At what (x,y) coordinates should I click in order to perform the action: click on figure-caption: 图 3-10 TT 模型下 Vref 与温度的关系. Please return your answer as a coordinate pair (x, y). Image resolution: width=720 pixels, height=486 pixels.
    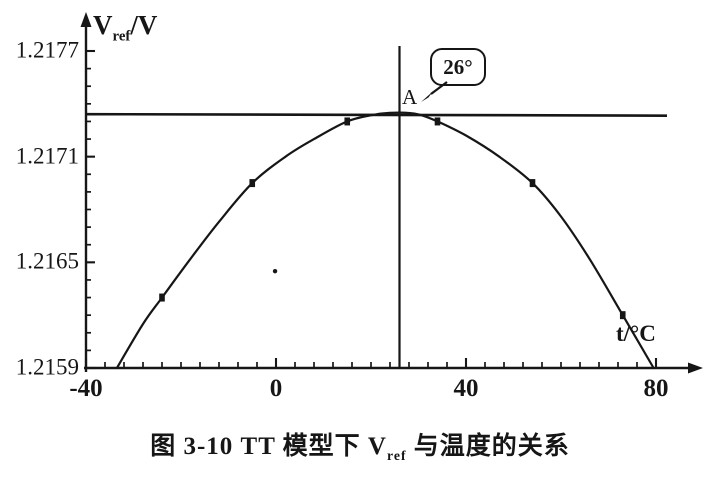
    Looking at the image, I should click on (360, 445).